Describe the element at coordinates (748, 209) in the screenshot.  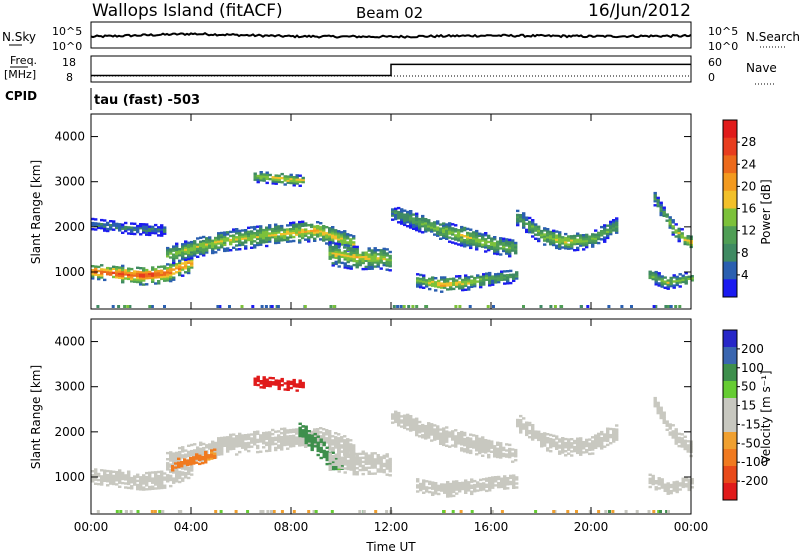
I see `colorbar-tick-label: 16` at that location.